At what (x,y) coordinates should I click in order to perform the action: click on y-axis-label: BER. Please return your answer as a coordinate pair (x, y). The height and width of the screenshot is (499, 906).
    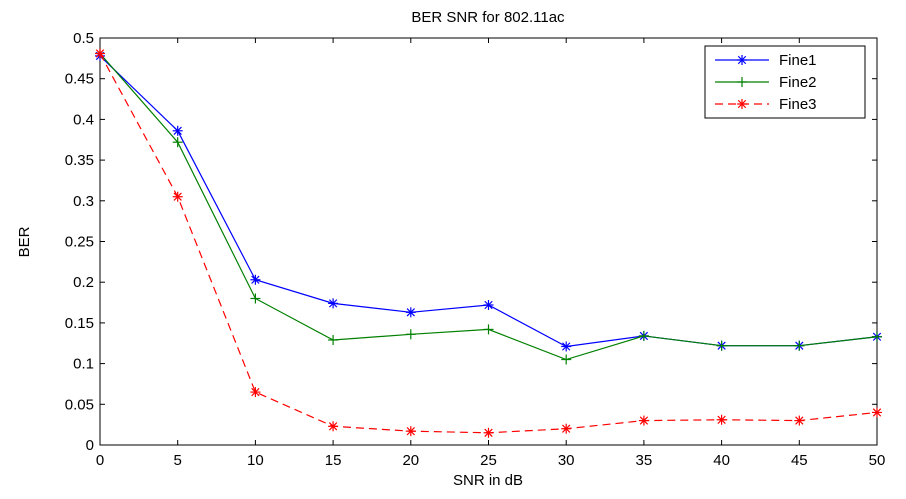
    Looking at the image, I should click on (24, 241).